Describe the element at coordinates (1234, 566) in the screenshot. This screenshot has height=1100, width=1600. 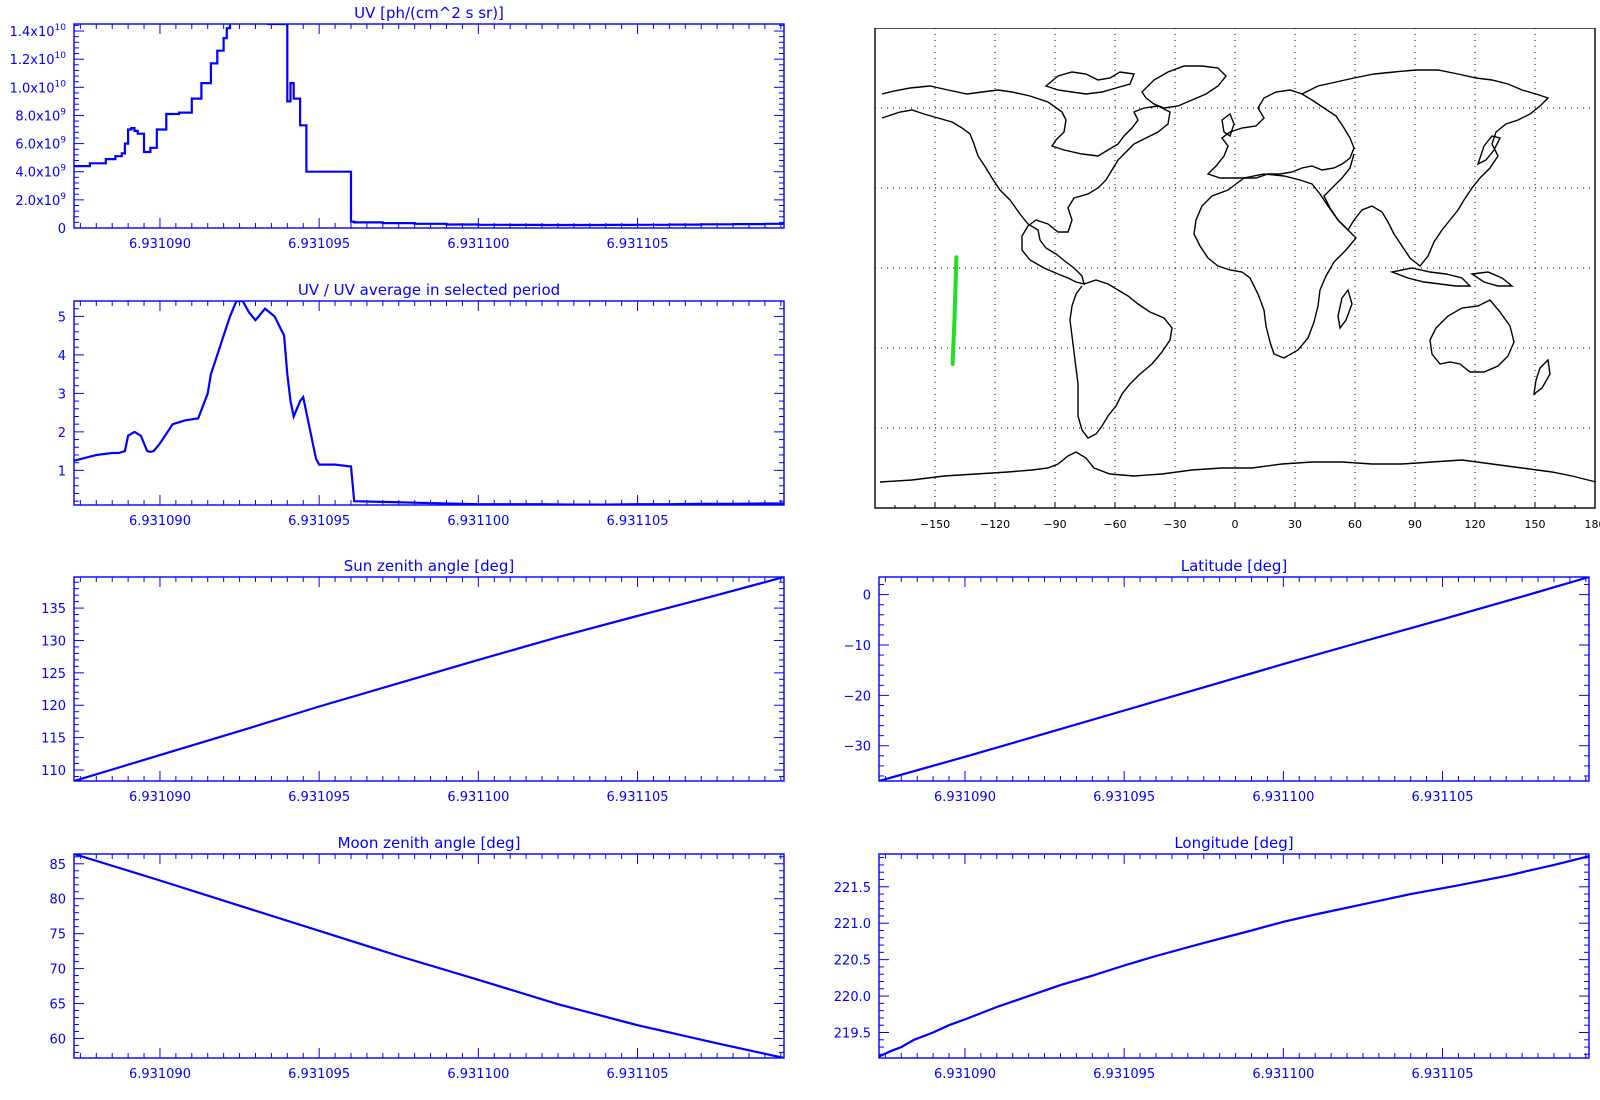
I see `chart-title: Latitude [deg]` at that location.